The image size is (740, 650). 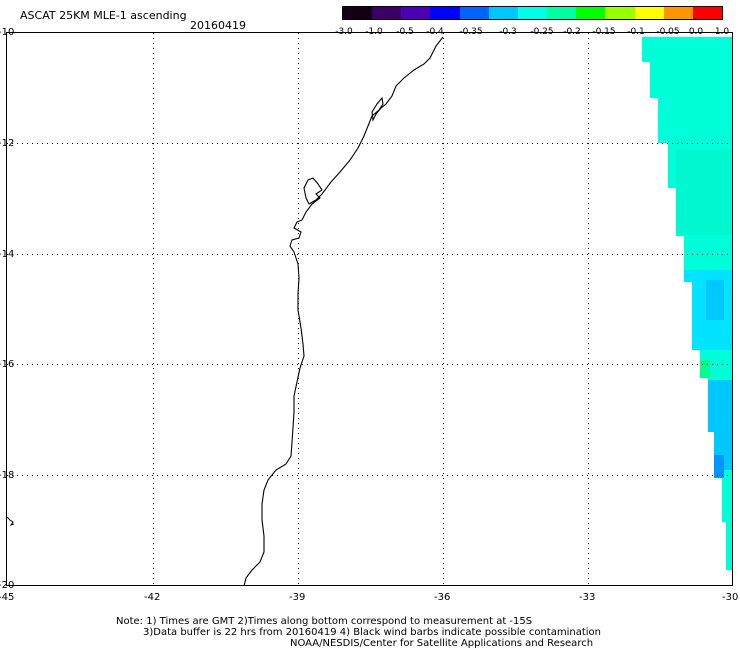 I want to click on wind-swath, so click(x=687, y=303).